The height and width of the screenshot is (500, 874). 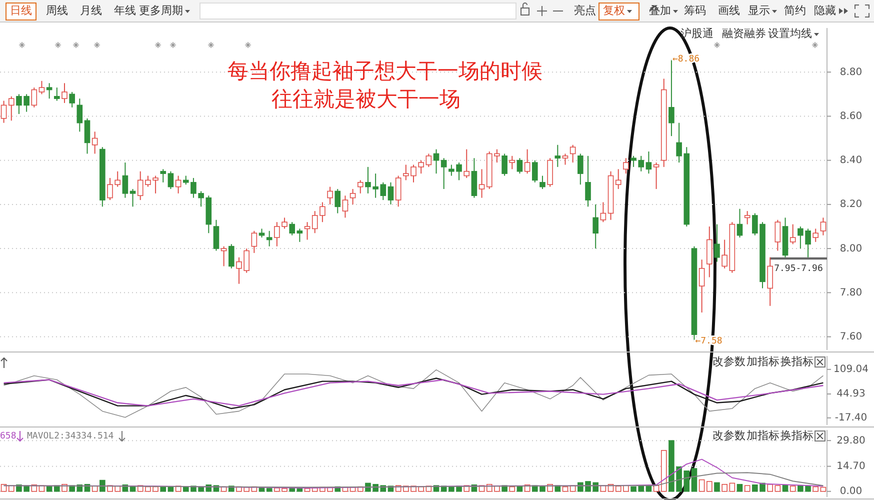 I want to click on y-tick-label: 14.70, so click(x=851, y=466).